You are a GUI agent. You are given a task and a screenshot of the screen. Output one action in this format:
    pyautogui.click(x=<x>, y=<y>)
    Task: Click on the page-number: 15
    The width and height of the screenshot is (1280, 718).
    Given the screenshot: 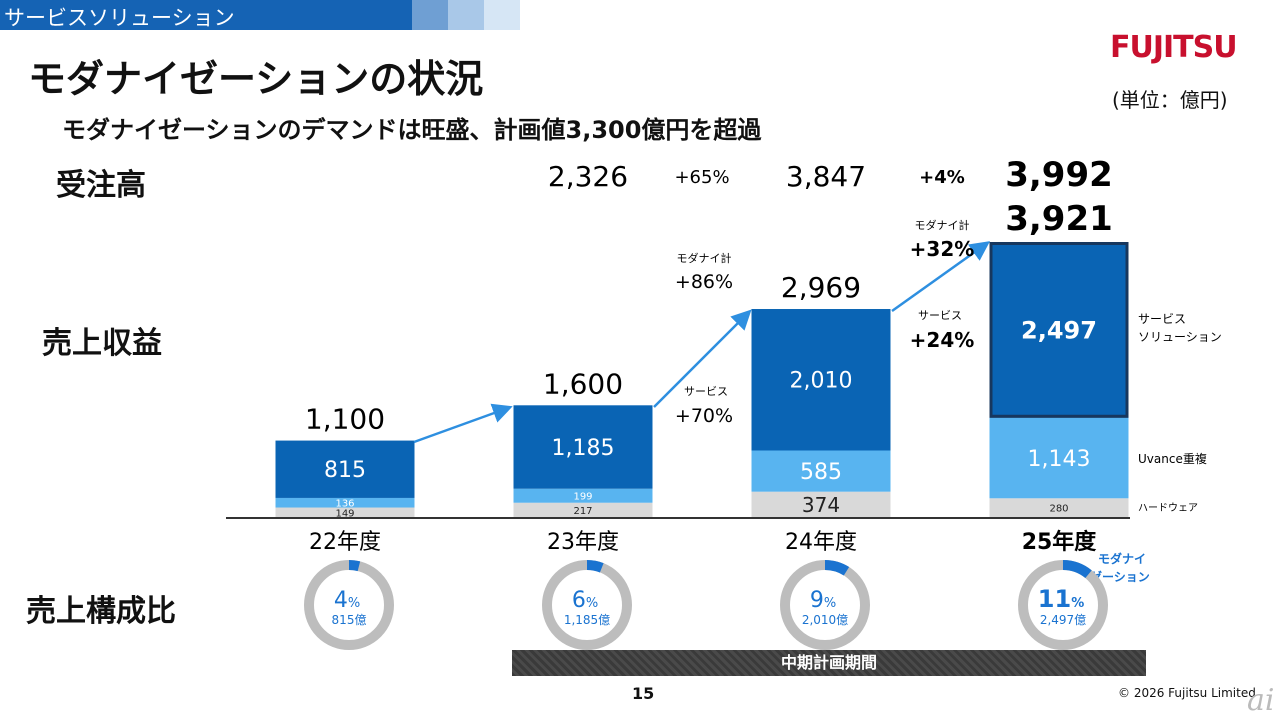 What is the action you would take?
    pyautogui.click(x=643, y=693)
    